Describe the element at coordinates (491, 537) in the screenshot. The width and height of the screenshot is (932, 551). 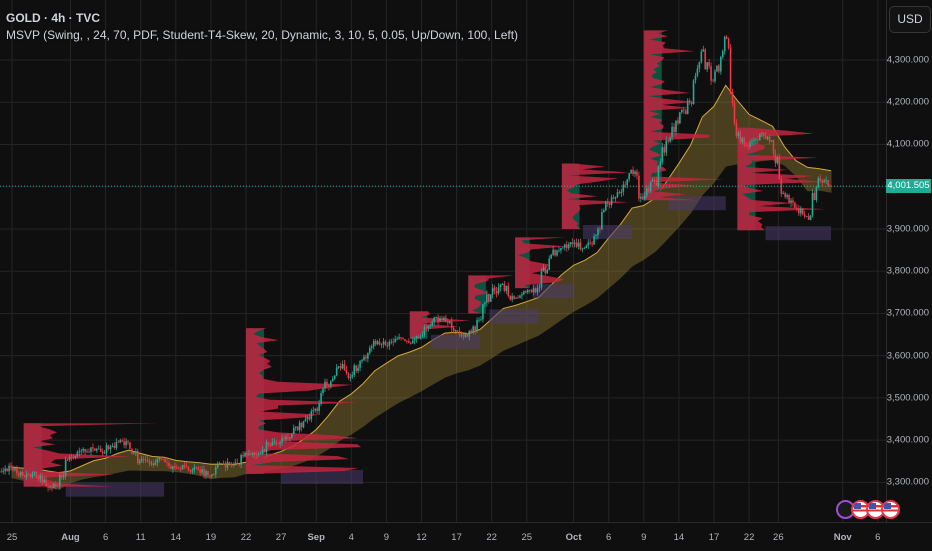
I see `time-tick: 22` at that location.